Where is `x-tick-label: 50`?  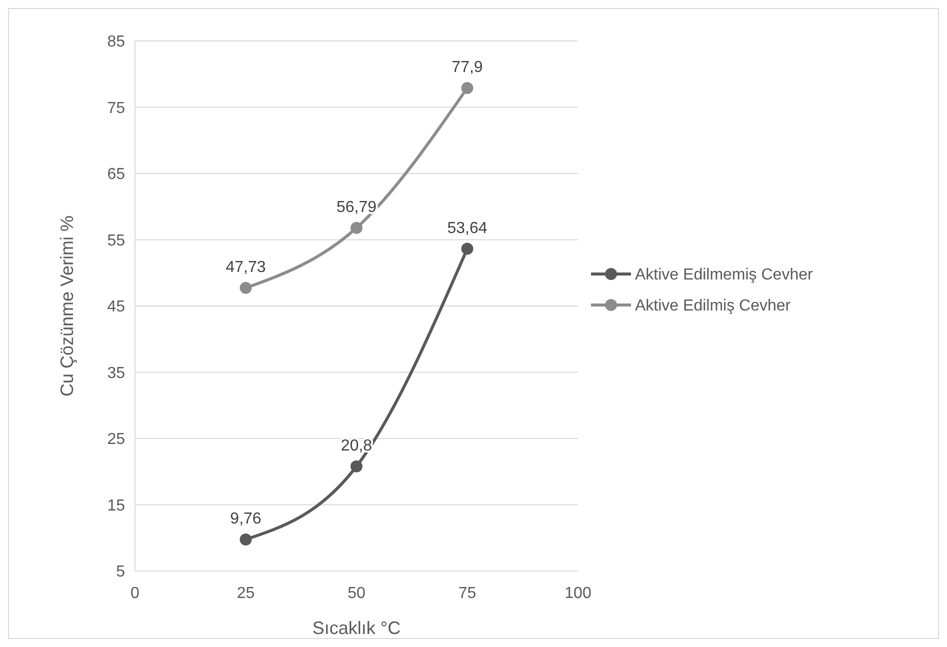 x-tick-label: 50 is located at coordinates (357, 593).